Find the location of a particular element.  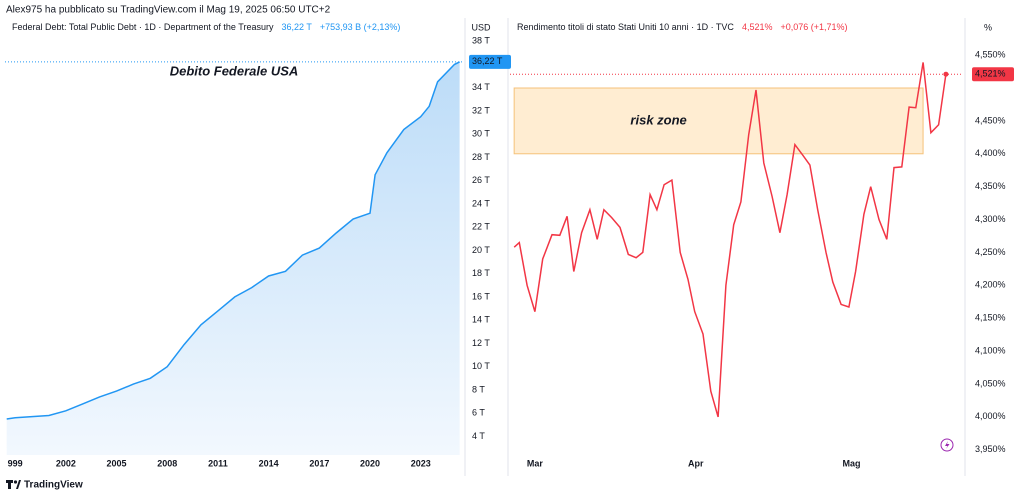

x-tick-label: 2017 is located at coordinates (319, 463).